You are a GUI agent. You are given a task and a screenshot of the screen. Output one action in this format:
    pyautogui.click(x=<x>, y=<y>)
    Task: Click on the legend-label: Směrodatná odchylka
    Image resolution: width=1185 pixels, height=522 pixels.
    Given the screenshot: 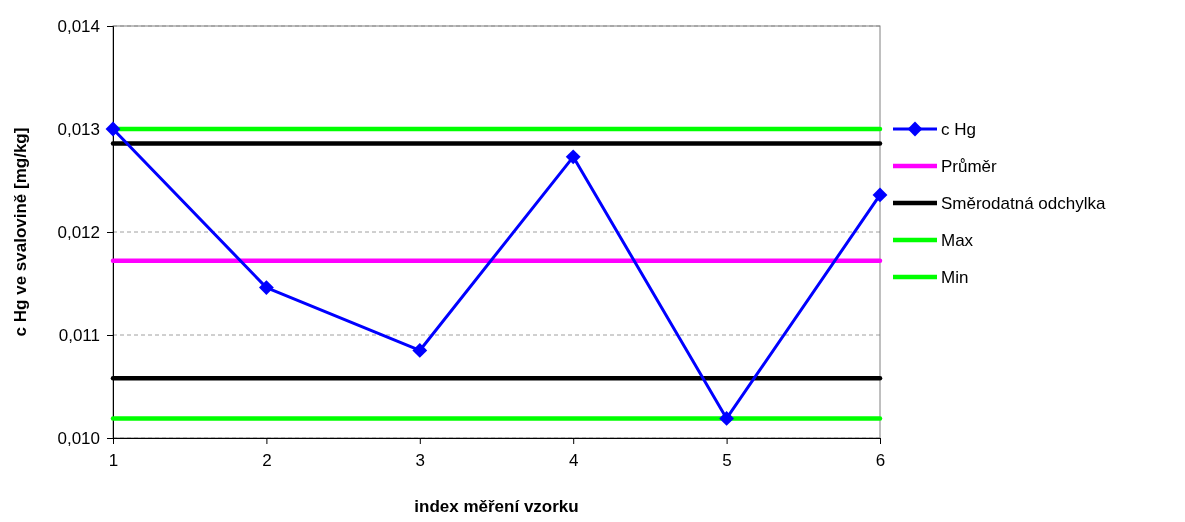 What is the action you would take?
    pyautogui.click(x=1023, y=203)
    